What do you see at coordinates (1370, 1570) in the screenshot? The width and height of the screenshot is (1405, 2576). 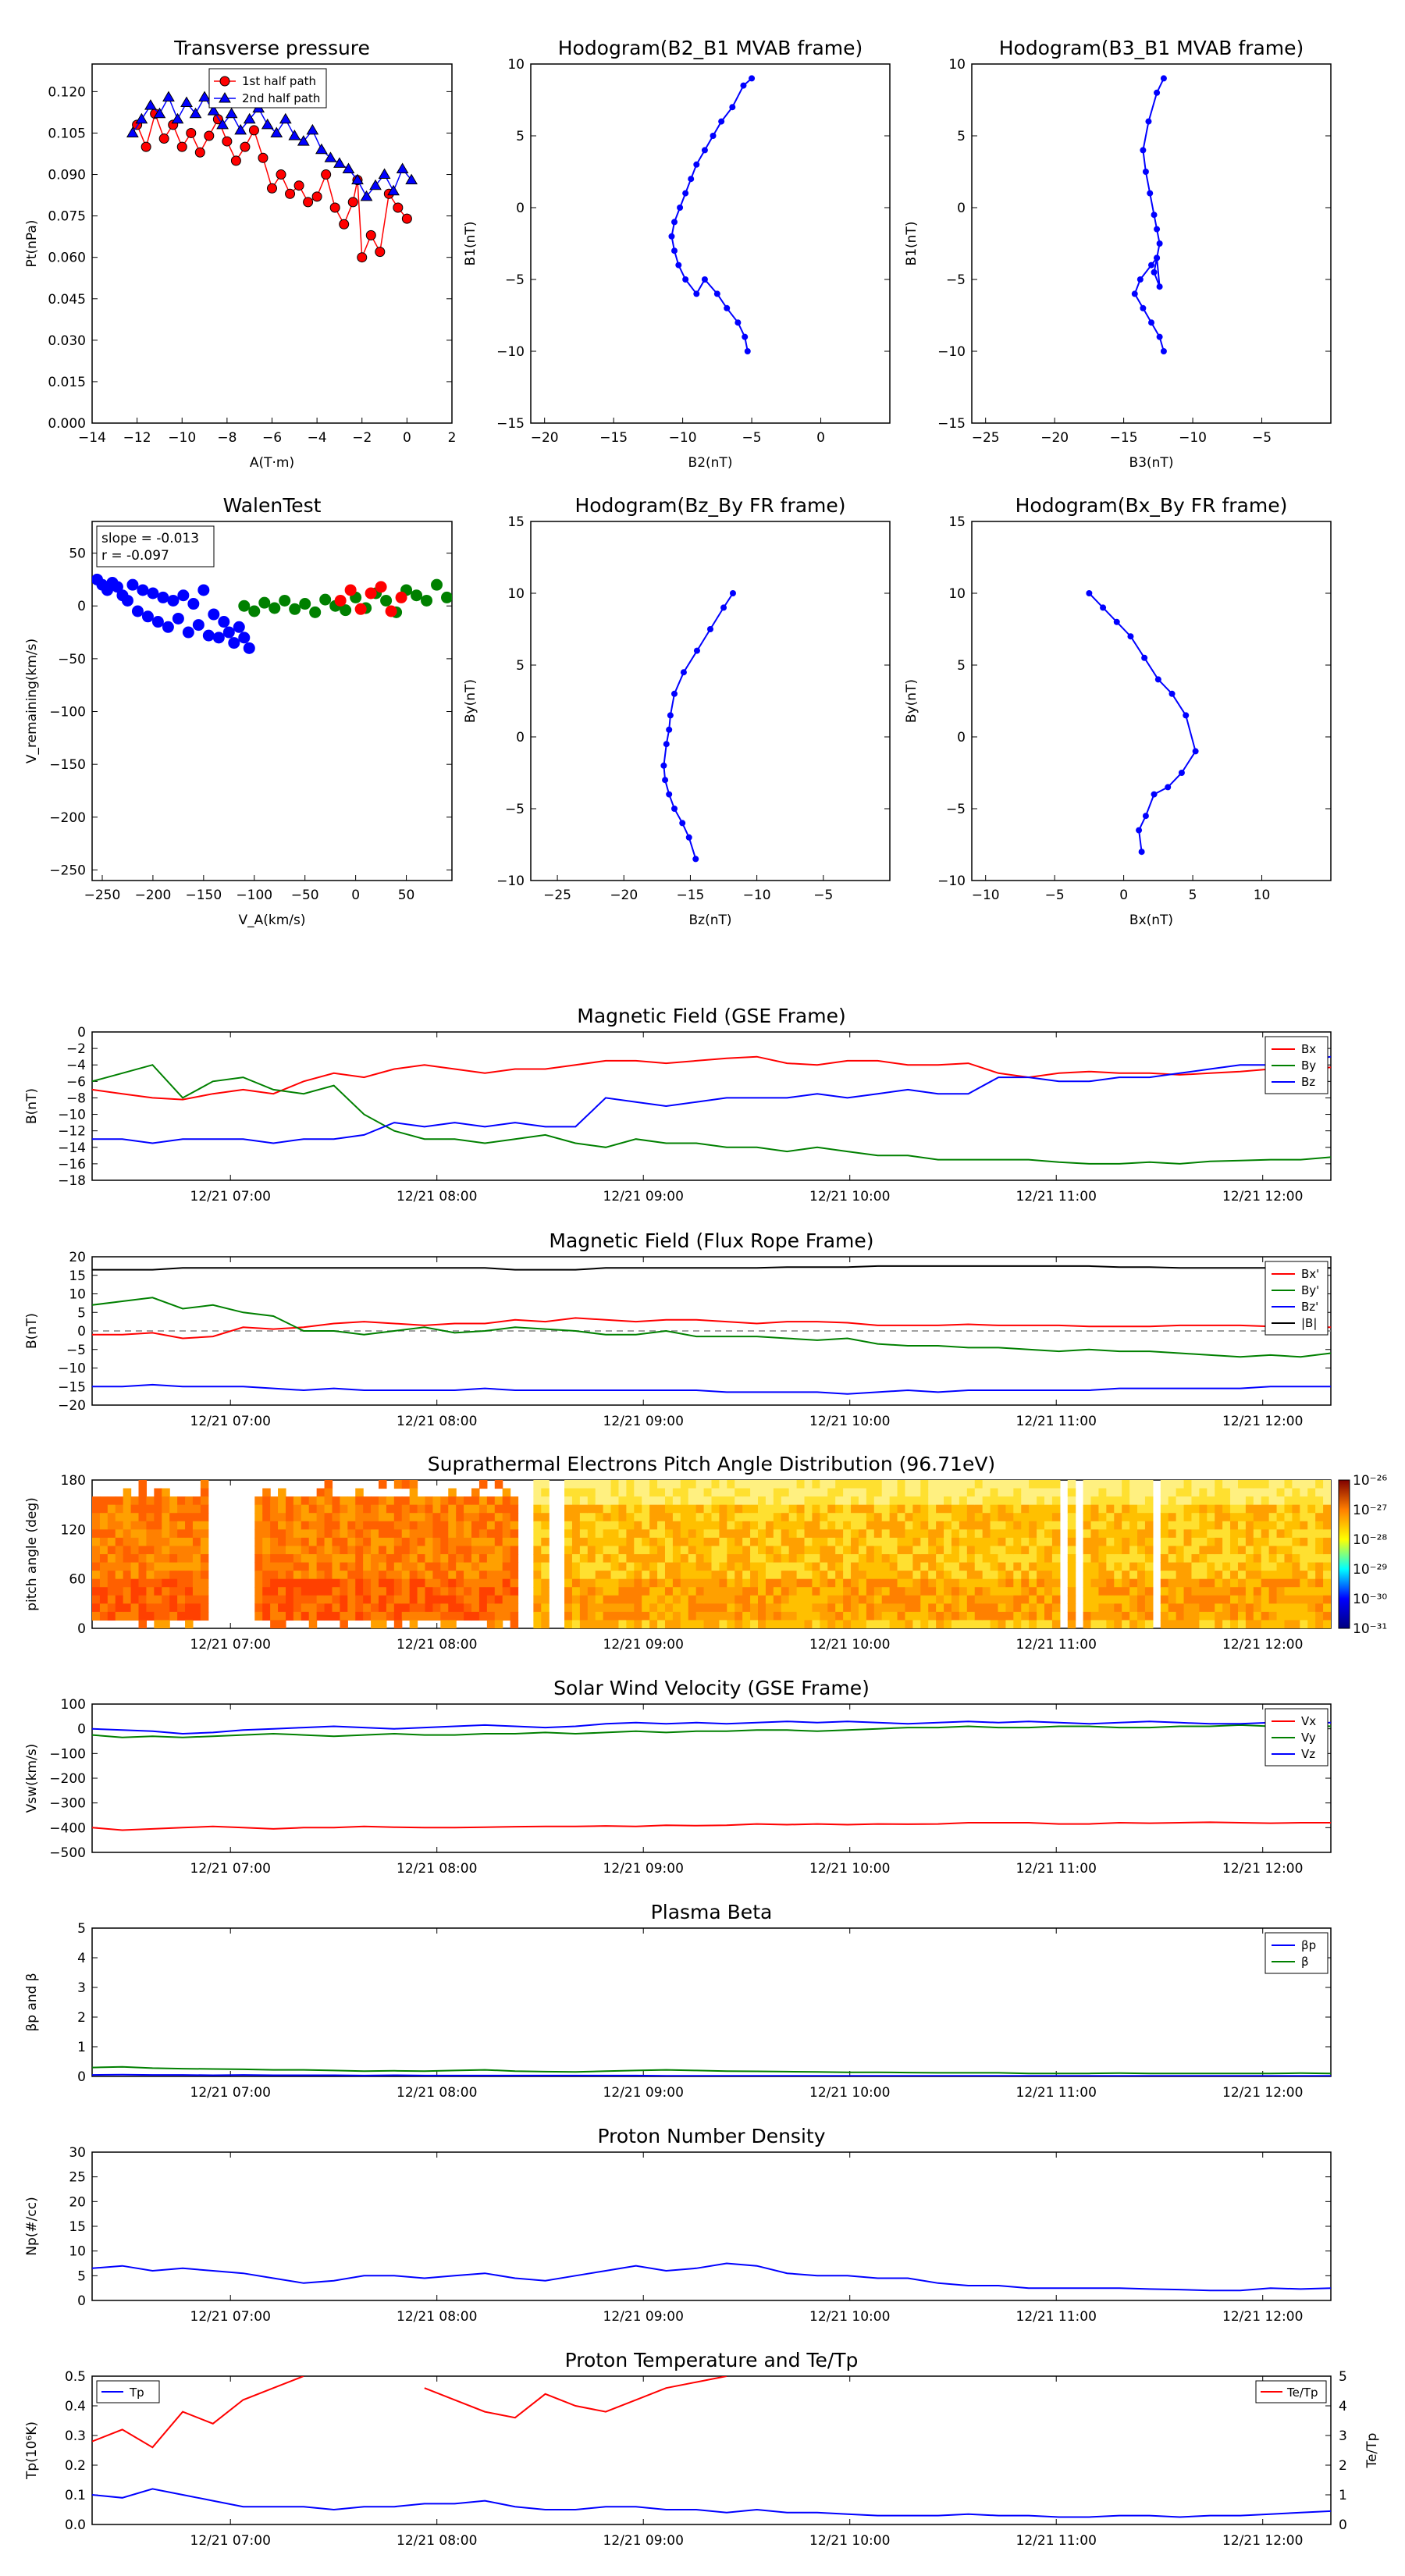 I see `colorbar-tick-label: 10⁻²⁹` at bounding box center [1370, 1570].